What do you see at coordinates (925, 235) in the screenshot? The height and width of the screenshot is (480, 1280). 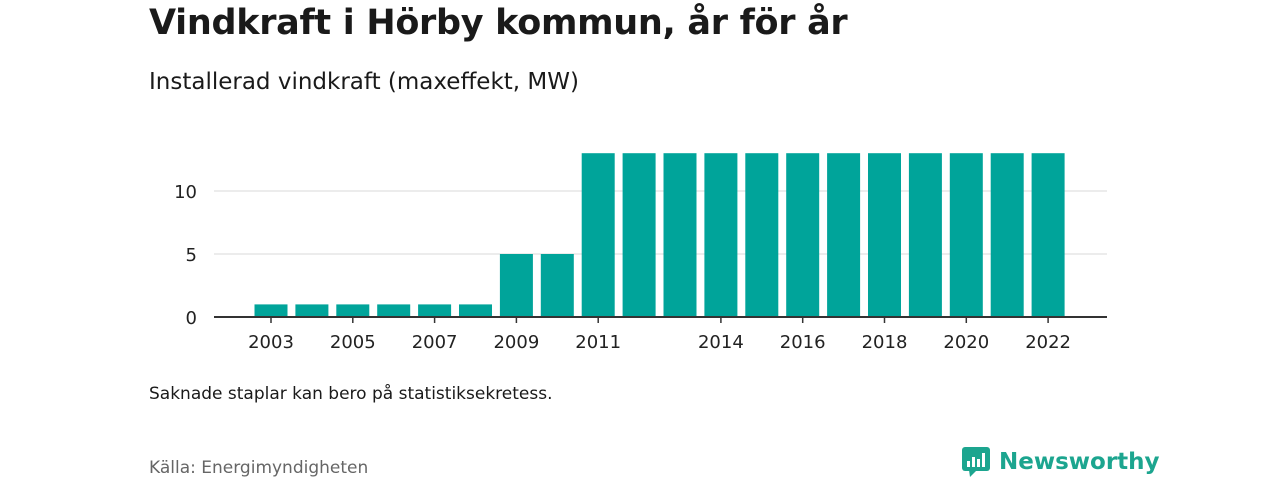 I see `bar-2019` at bounding box center [925, 235].